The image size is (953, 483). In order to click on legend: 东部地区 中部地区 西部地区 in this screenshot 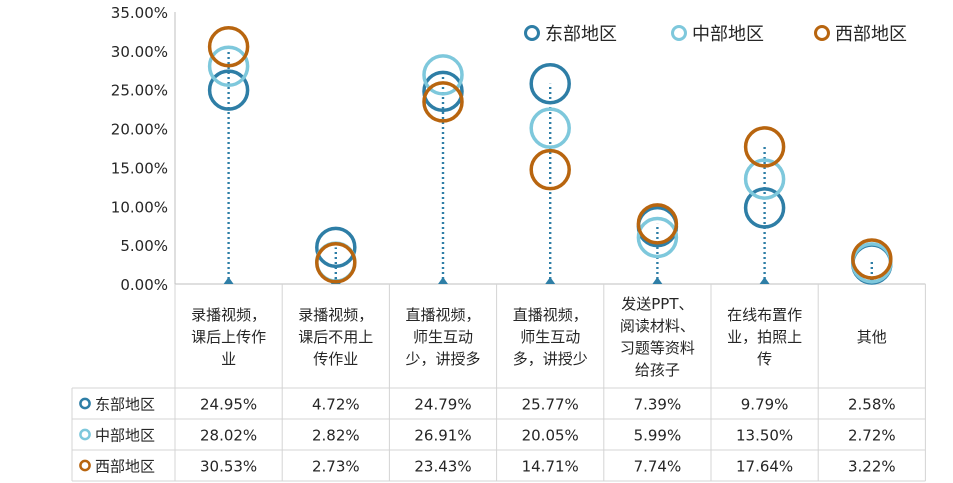, I will do `click(715, 34)`.